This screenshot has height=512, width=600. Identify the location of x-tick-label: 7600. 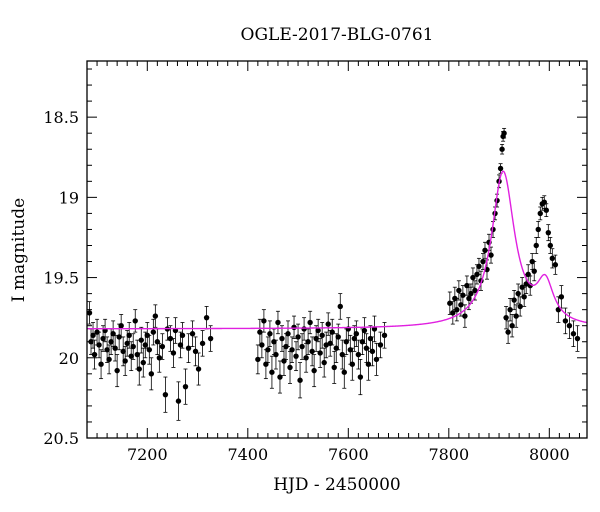
(348, 454).